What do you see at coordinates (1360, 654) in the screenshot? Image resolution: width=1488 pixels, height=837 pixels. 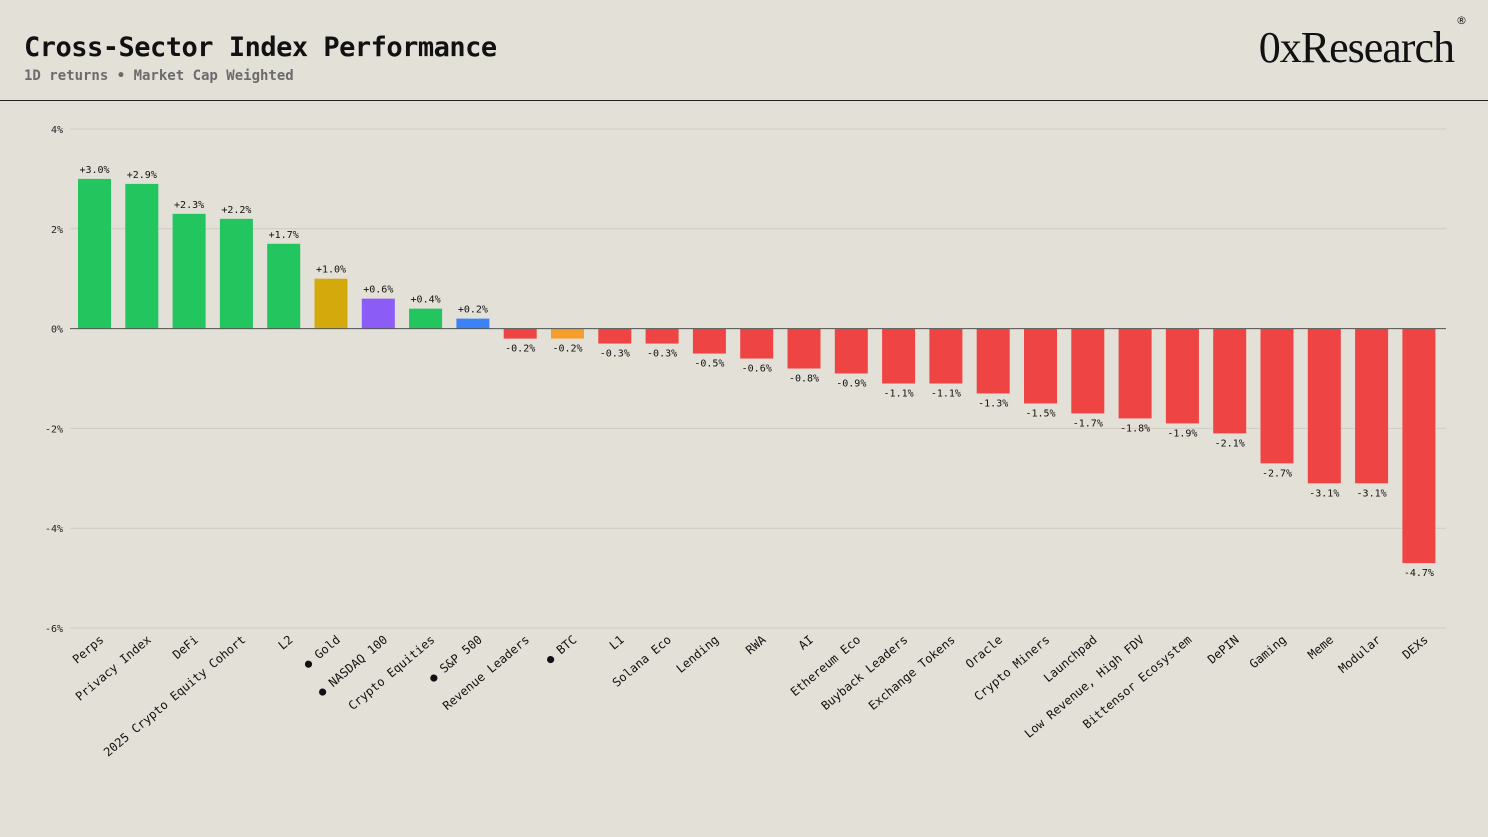 I see `category-label: Modular` at bounding box center [1360, 654].